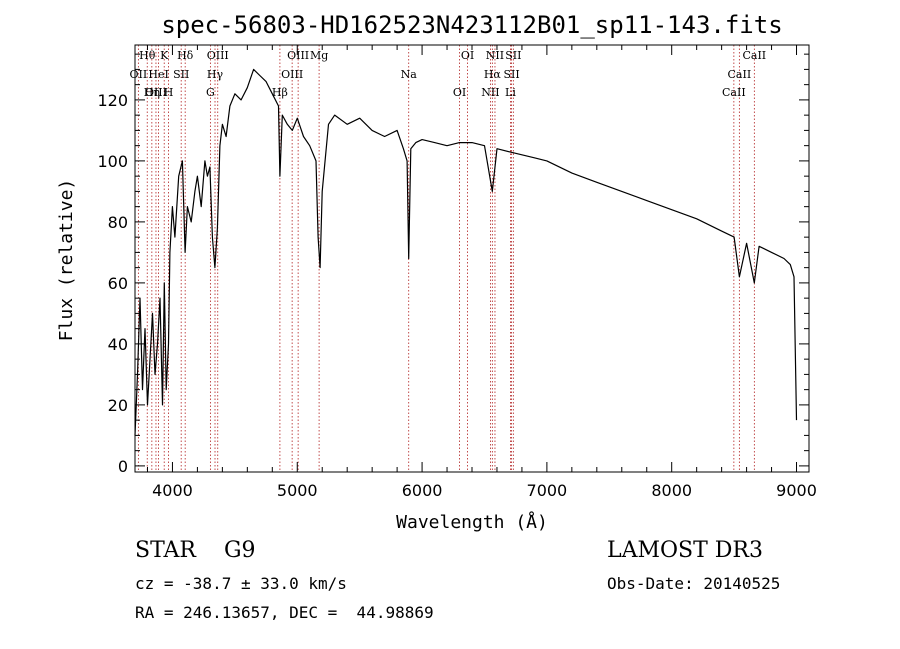 The image size is (900, 649). What do you see at coordinates (510, 92) in the screenshot?
I see `line-marker-label: Li` at bounding box center [510, 92].